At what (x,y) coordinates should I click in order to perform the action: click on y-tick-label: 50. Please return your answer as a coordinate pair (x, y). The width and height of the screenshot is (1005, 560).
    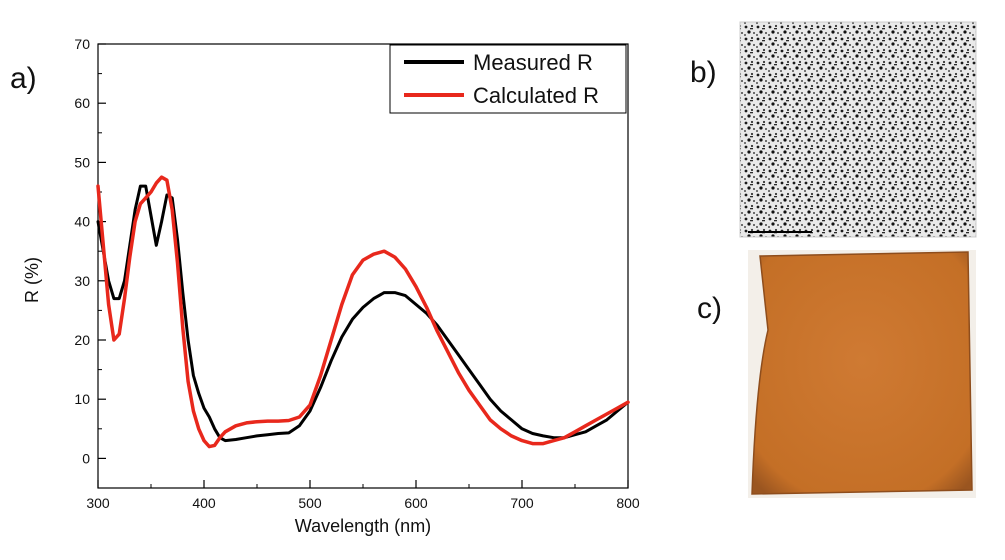
    Looking at the image, I should click on (82, 162).